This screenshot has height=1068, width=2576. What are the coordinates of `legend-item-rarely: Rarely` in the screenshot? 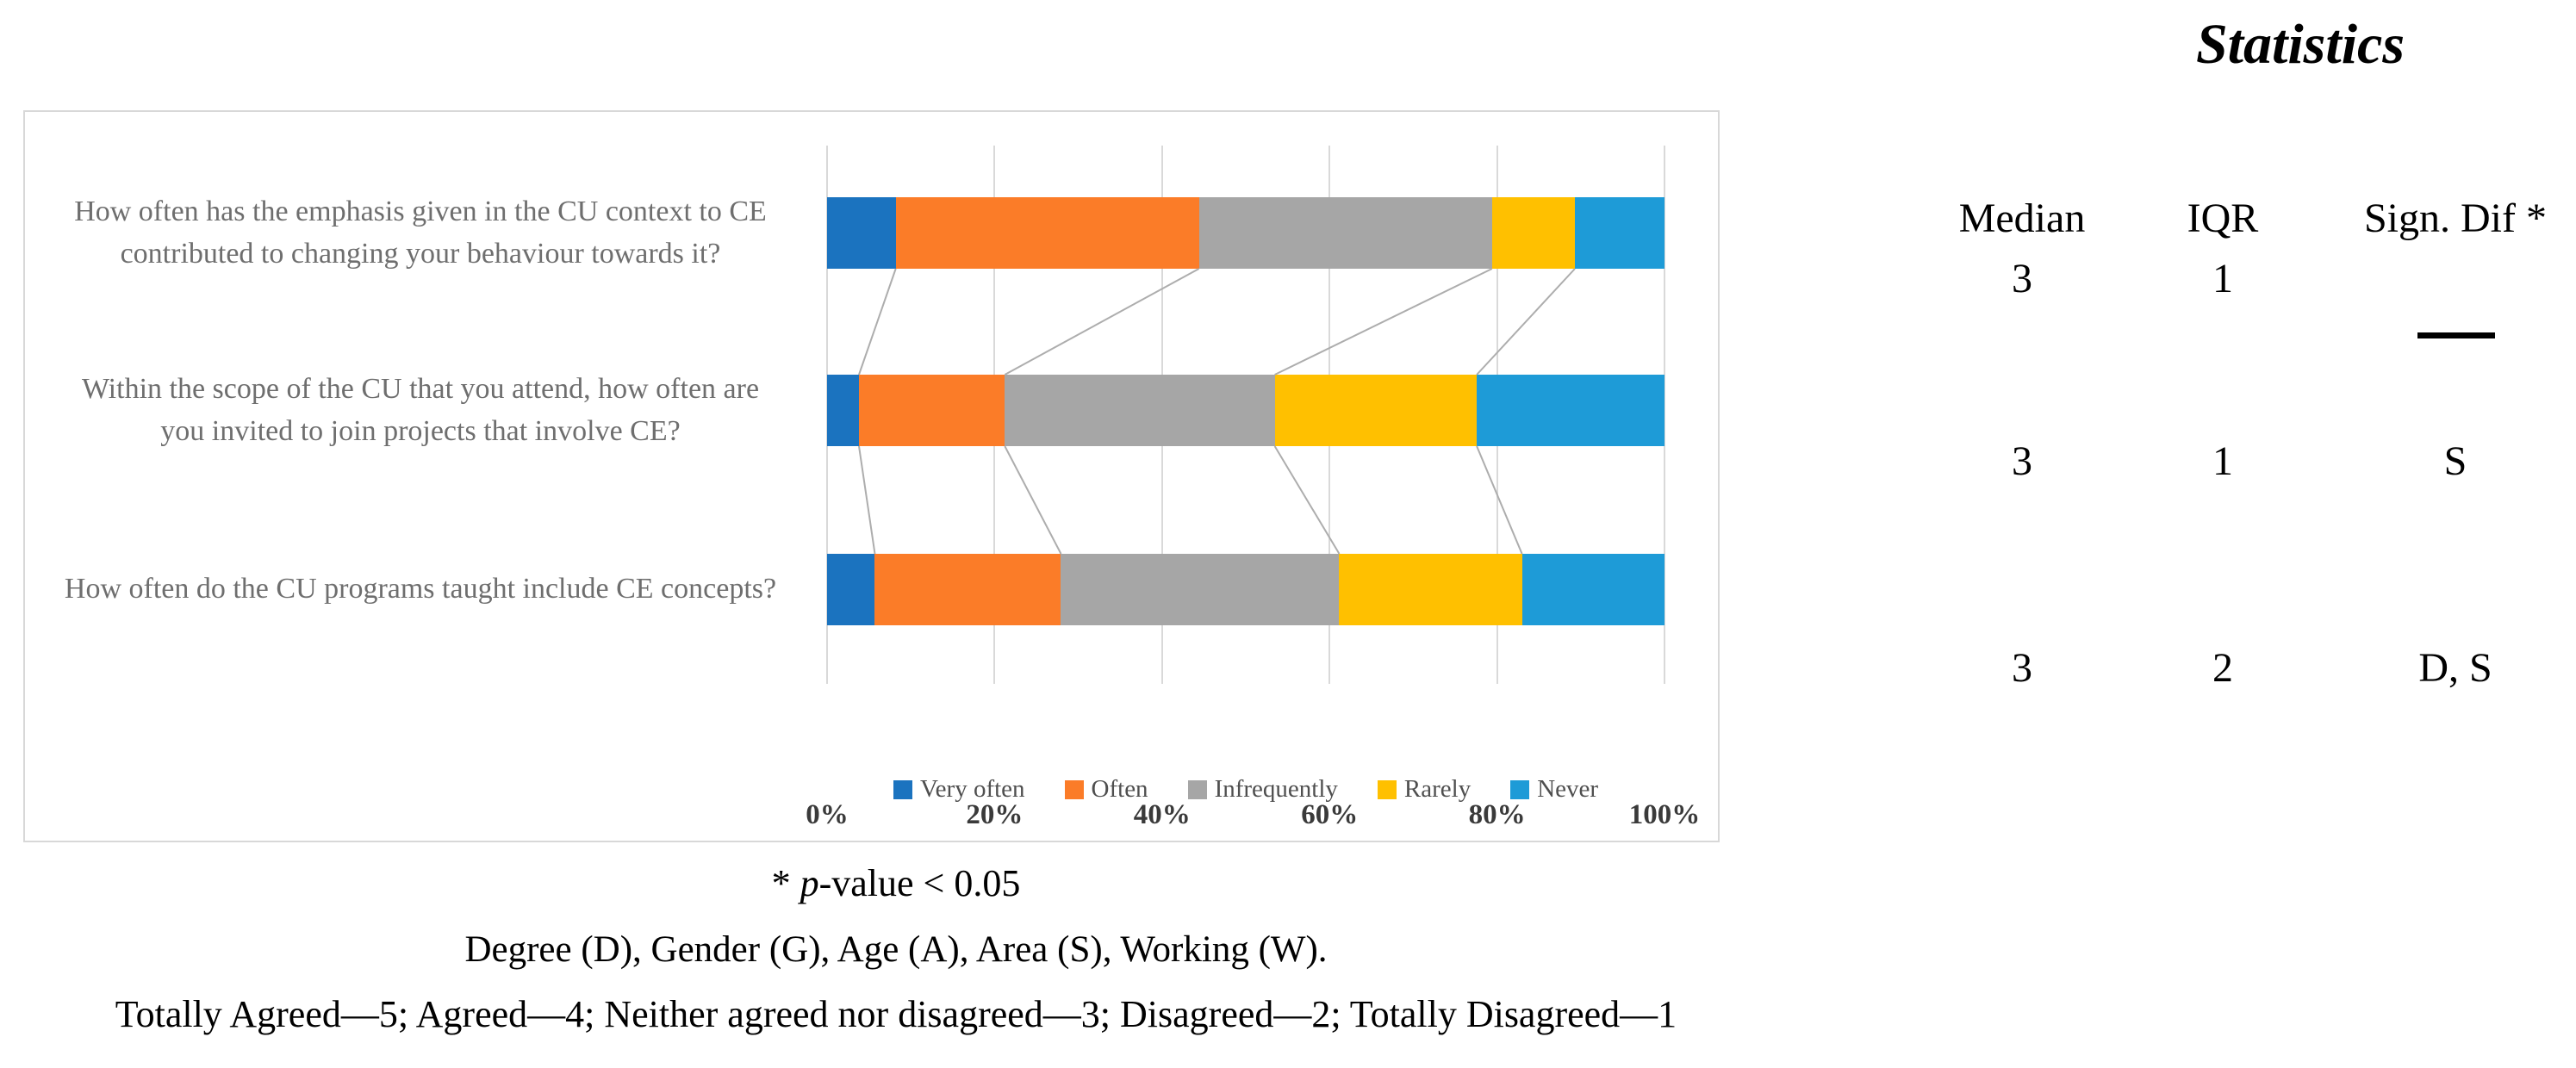 It's located at (1425, 789).